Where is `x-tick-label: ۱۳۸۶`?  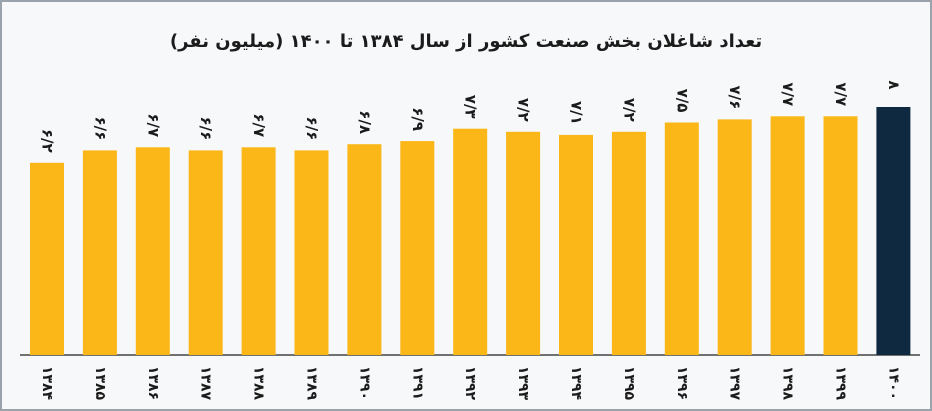
x-tick-label: ۱۳۸۶ is located at coordinates (153, 383).